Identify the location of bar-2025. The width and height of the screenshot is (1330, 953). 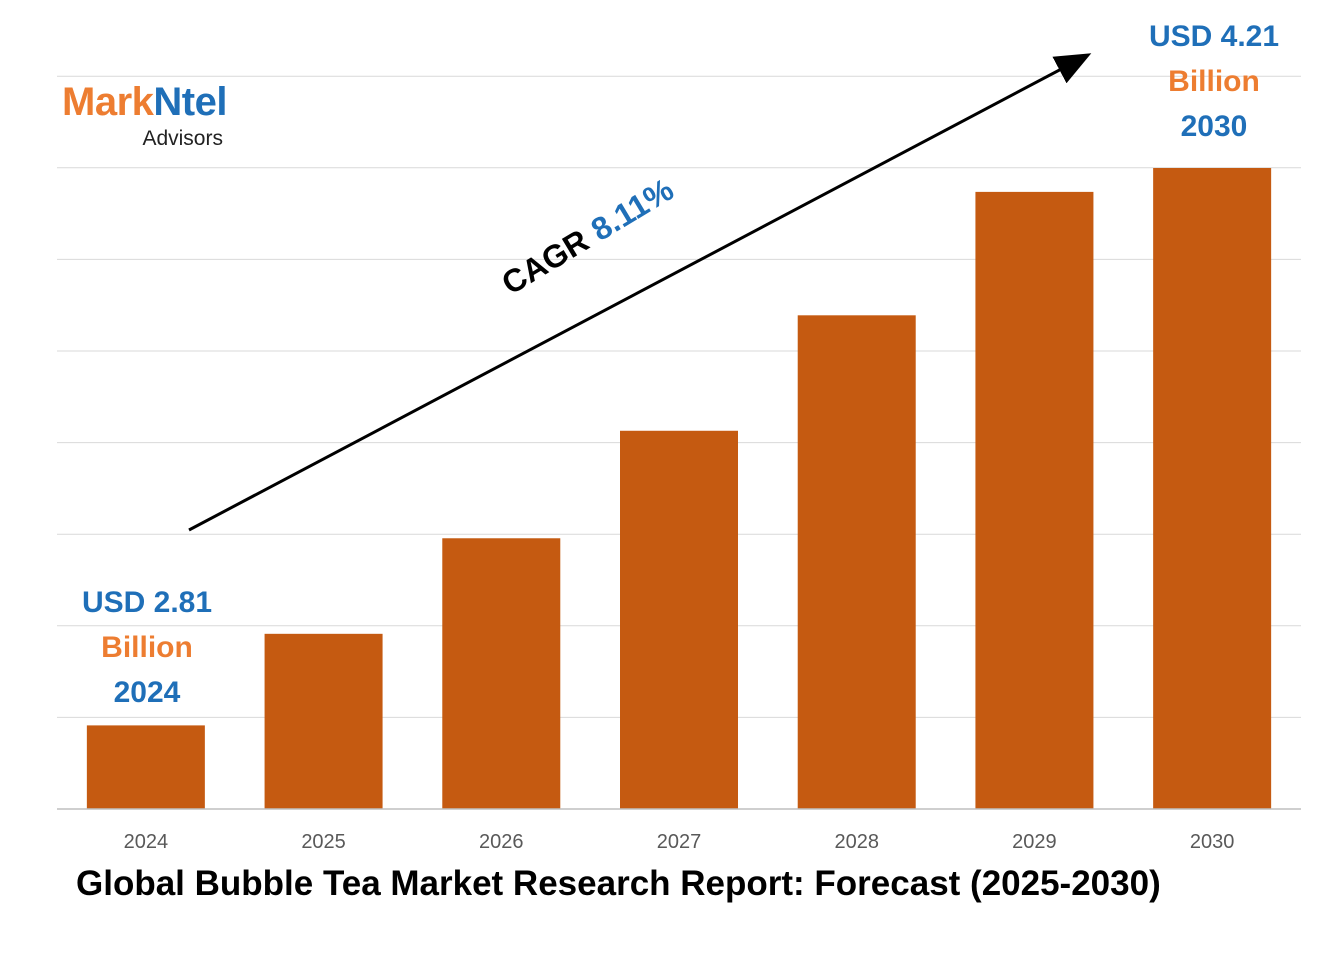
(323, 721).